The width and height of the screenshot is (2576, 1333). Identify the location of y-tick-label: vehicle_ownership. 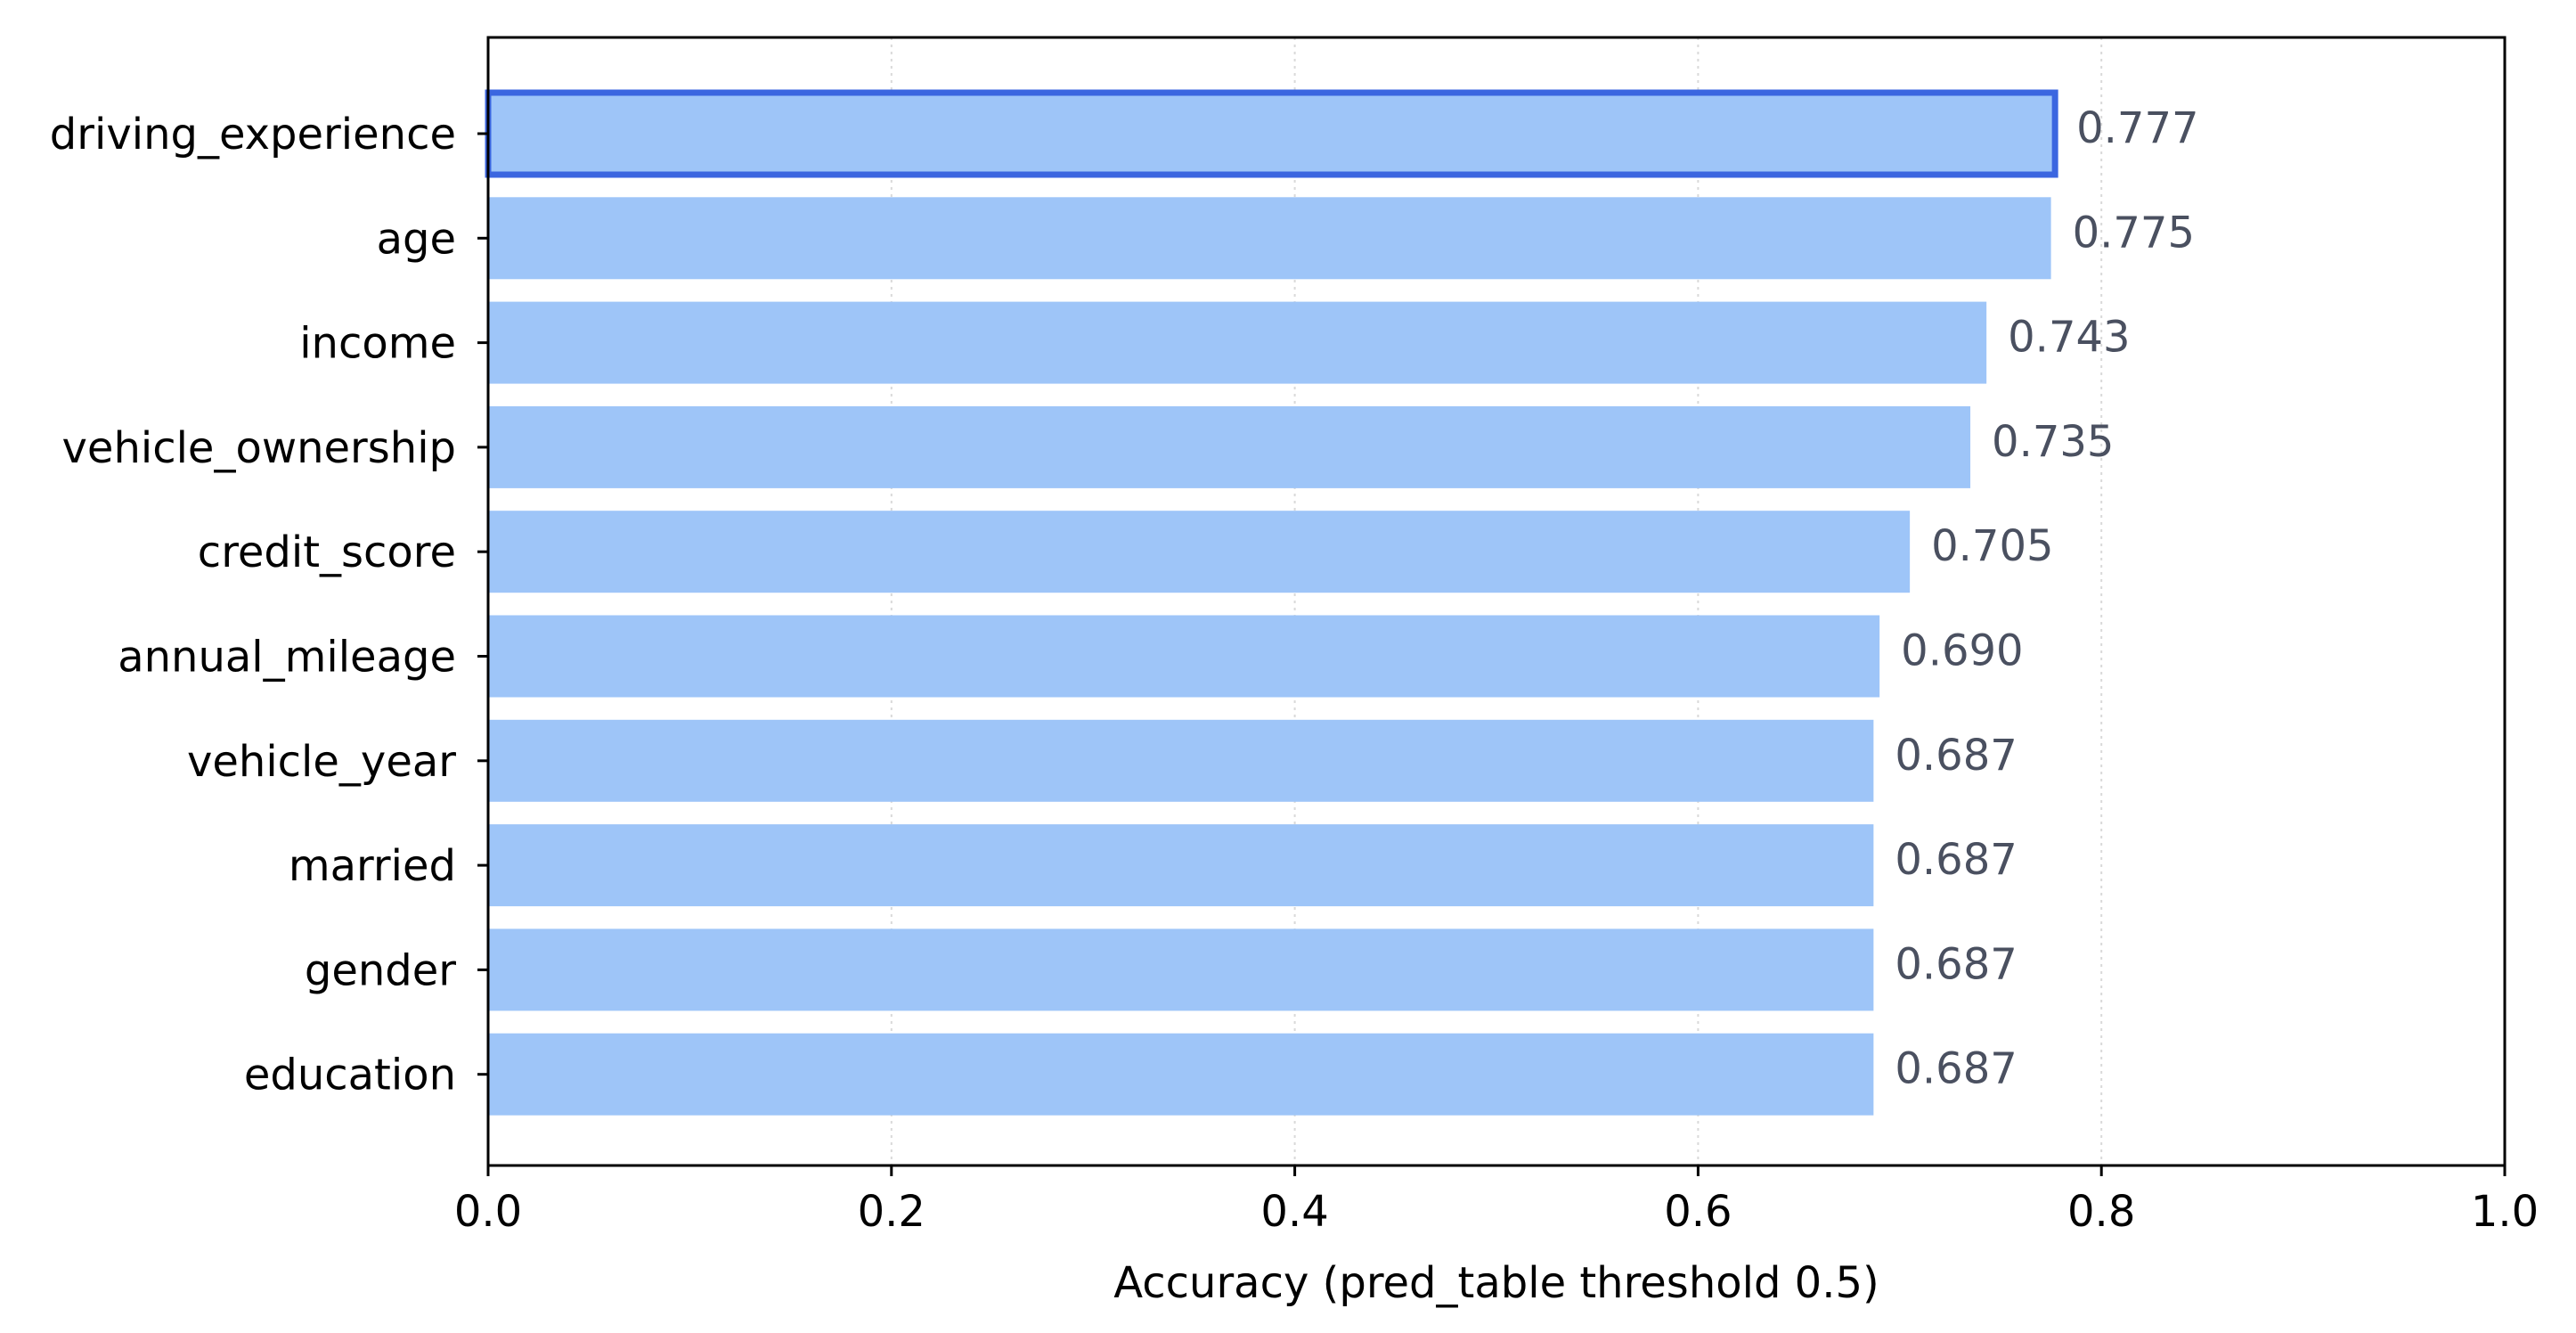
(259, 448).